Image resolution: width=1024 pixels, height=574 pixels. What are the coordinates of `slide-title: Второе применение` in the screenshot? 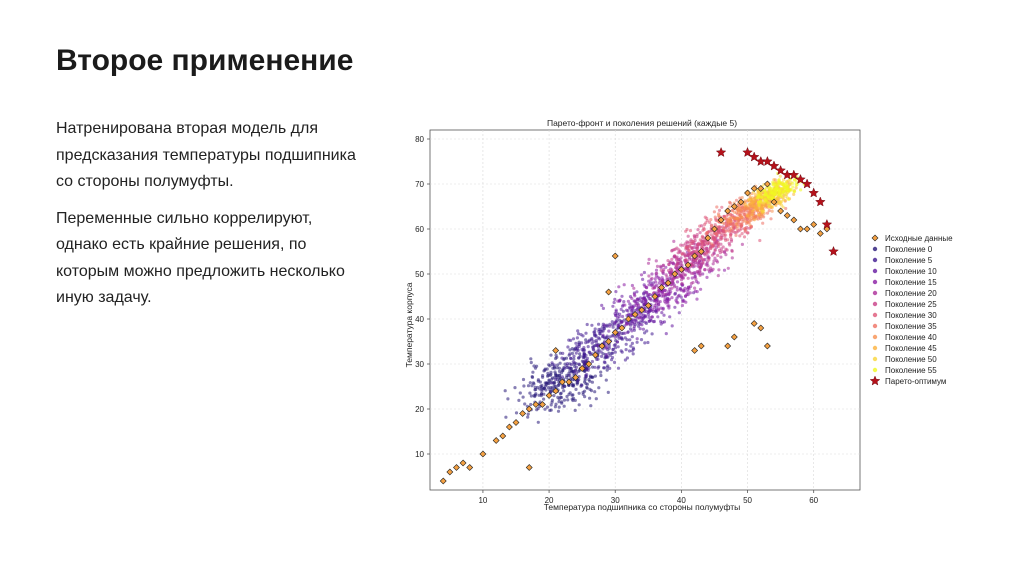 It's located at (205, 60).